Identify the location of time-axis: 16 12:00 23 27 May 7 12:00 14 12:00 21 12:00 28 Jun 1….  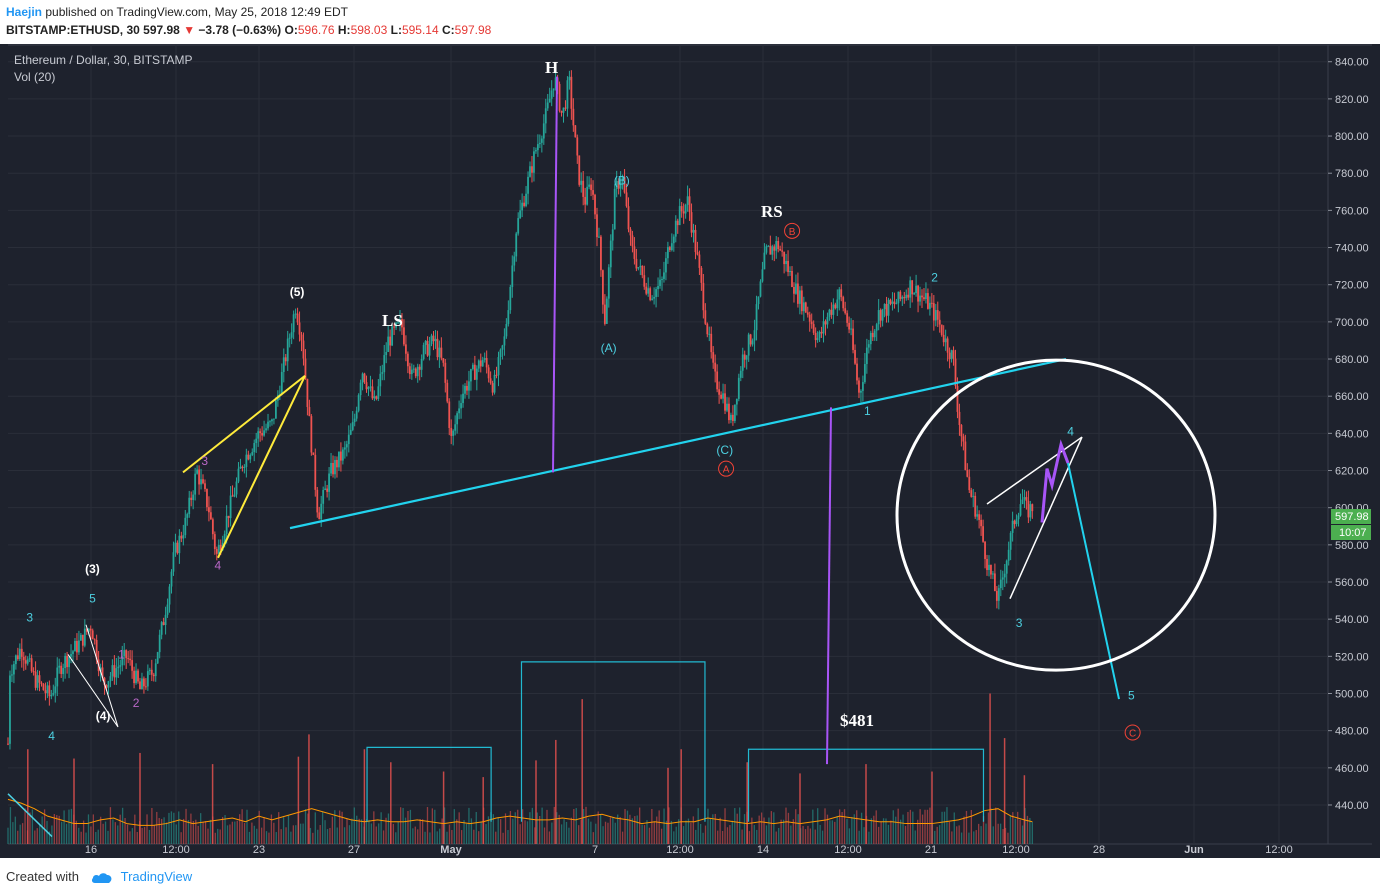
(689, 850).